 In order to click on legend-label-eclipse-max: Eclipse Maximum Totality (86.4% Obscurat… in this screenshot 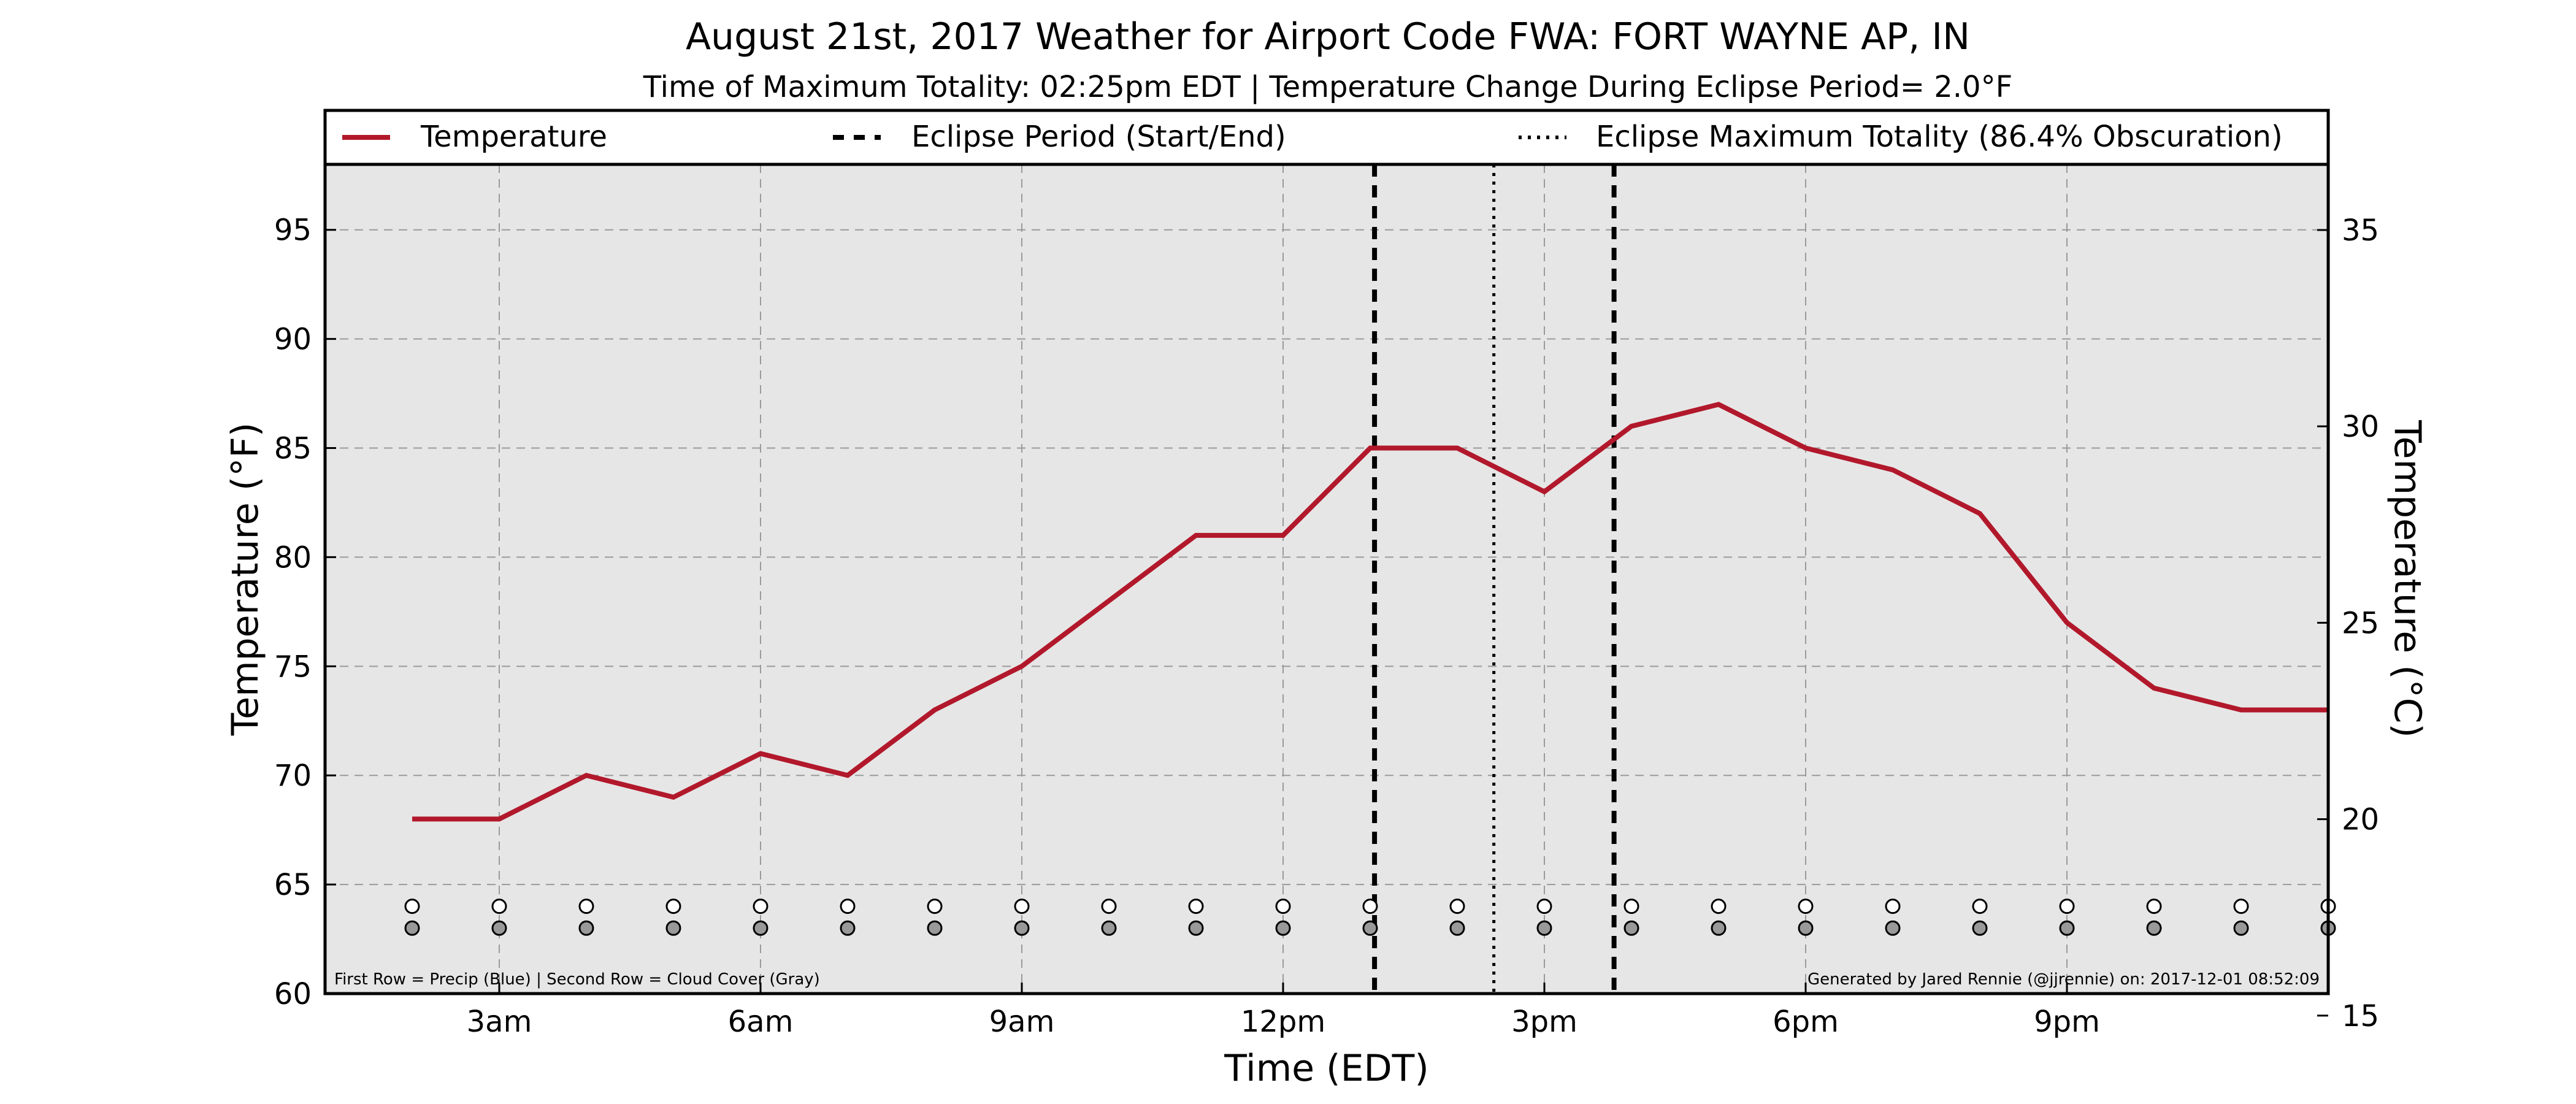, I will do `click(1939, 137)`.